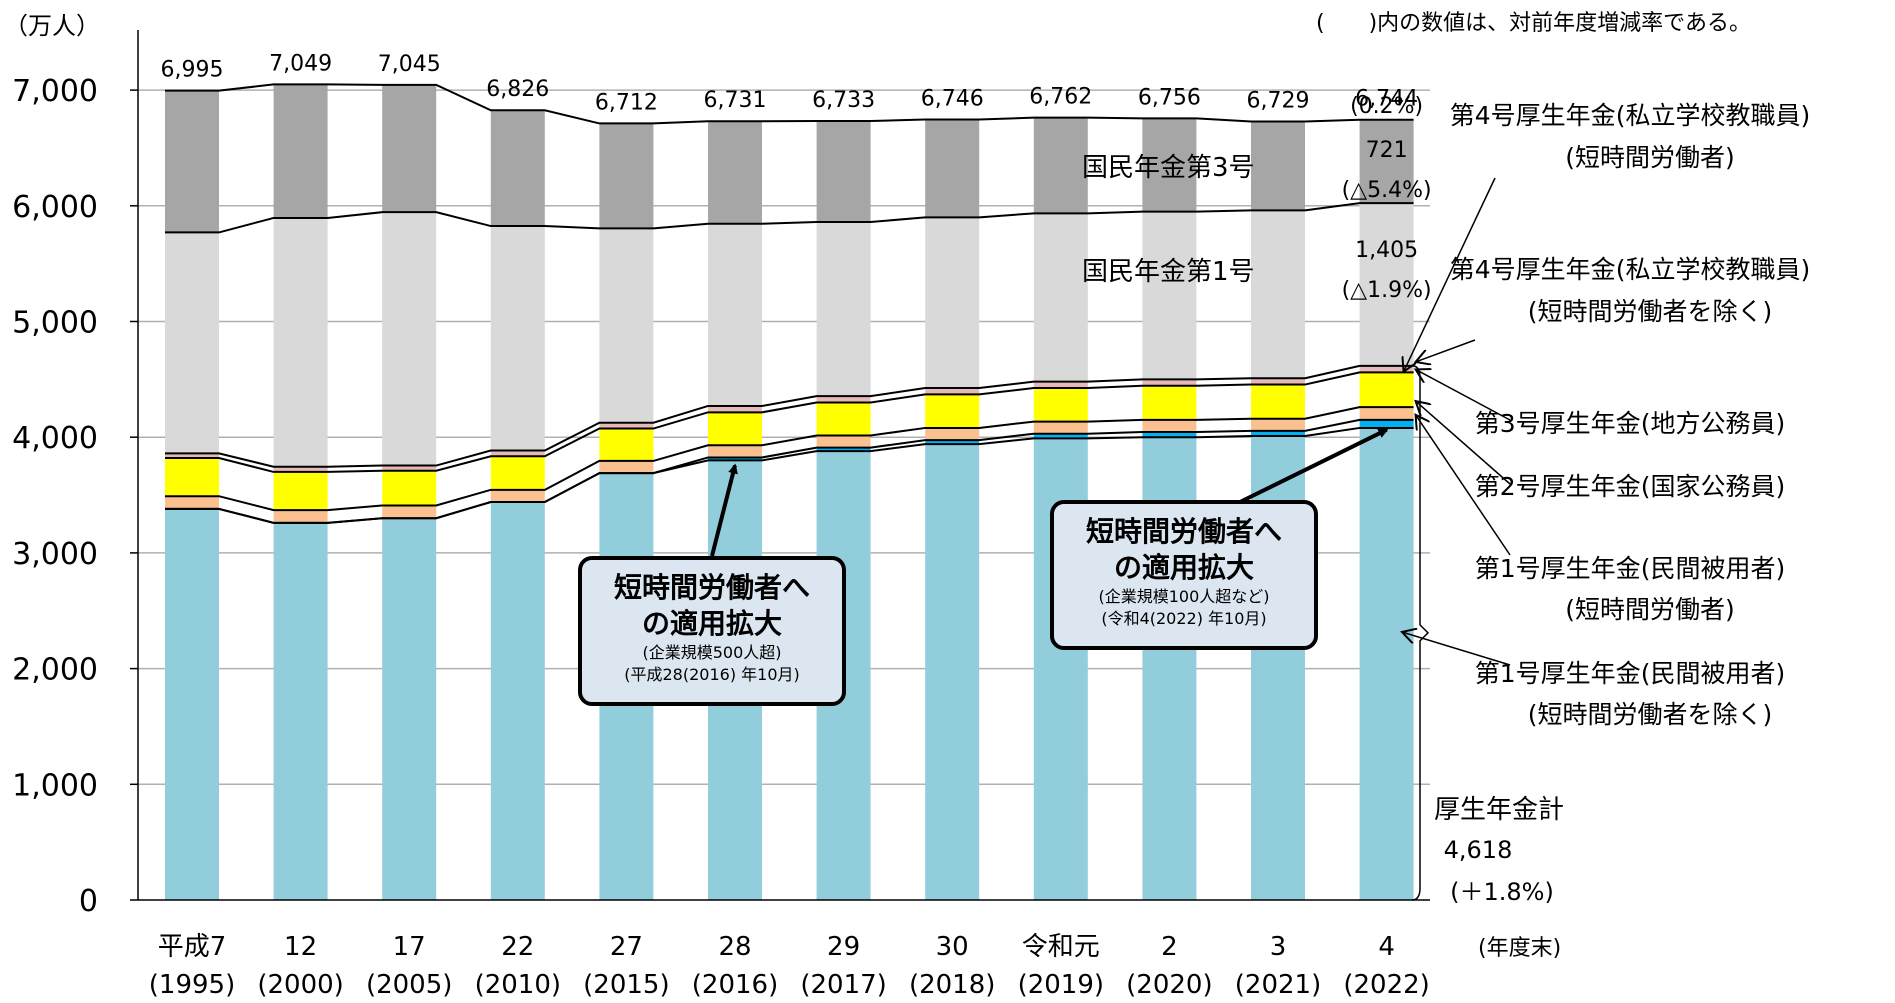 This screenshot has height=1003, width=1895. Describe the element at coordinates (712, 652) in the screenshot. I see `callout-2016-detail1: (企業規模500人超)` at that location.